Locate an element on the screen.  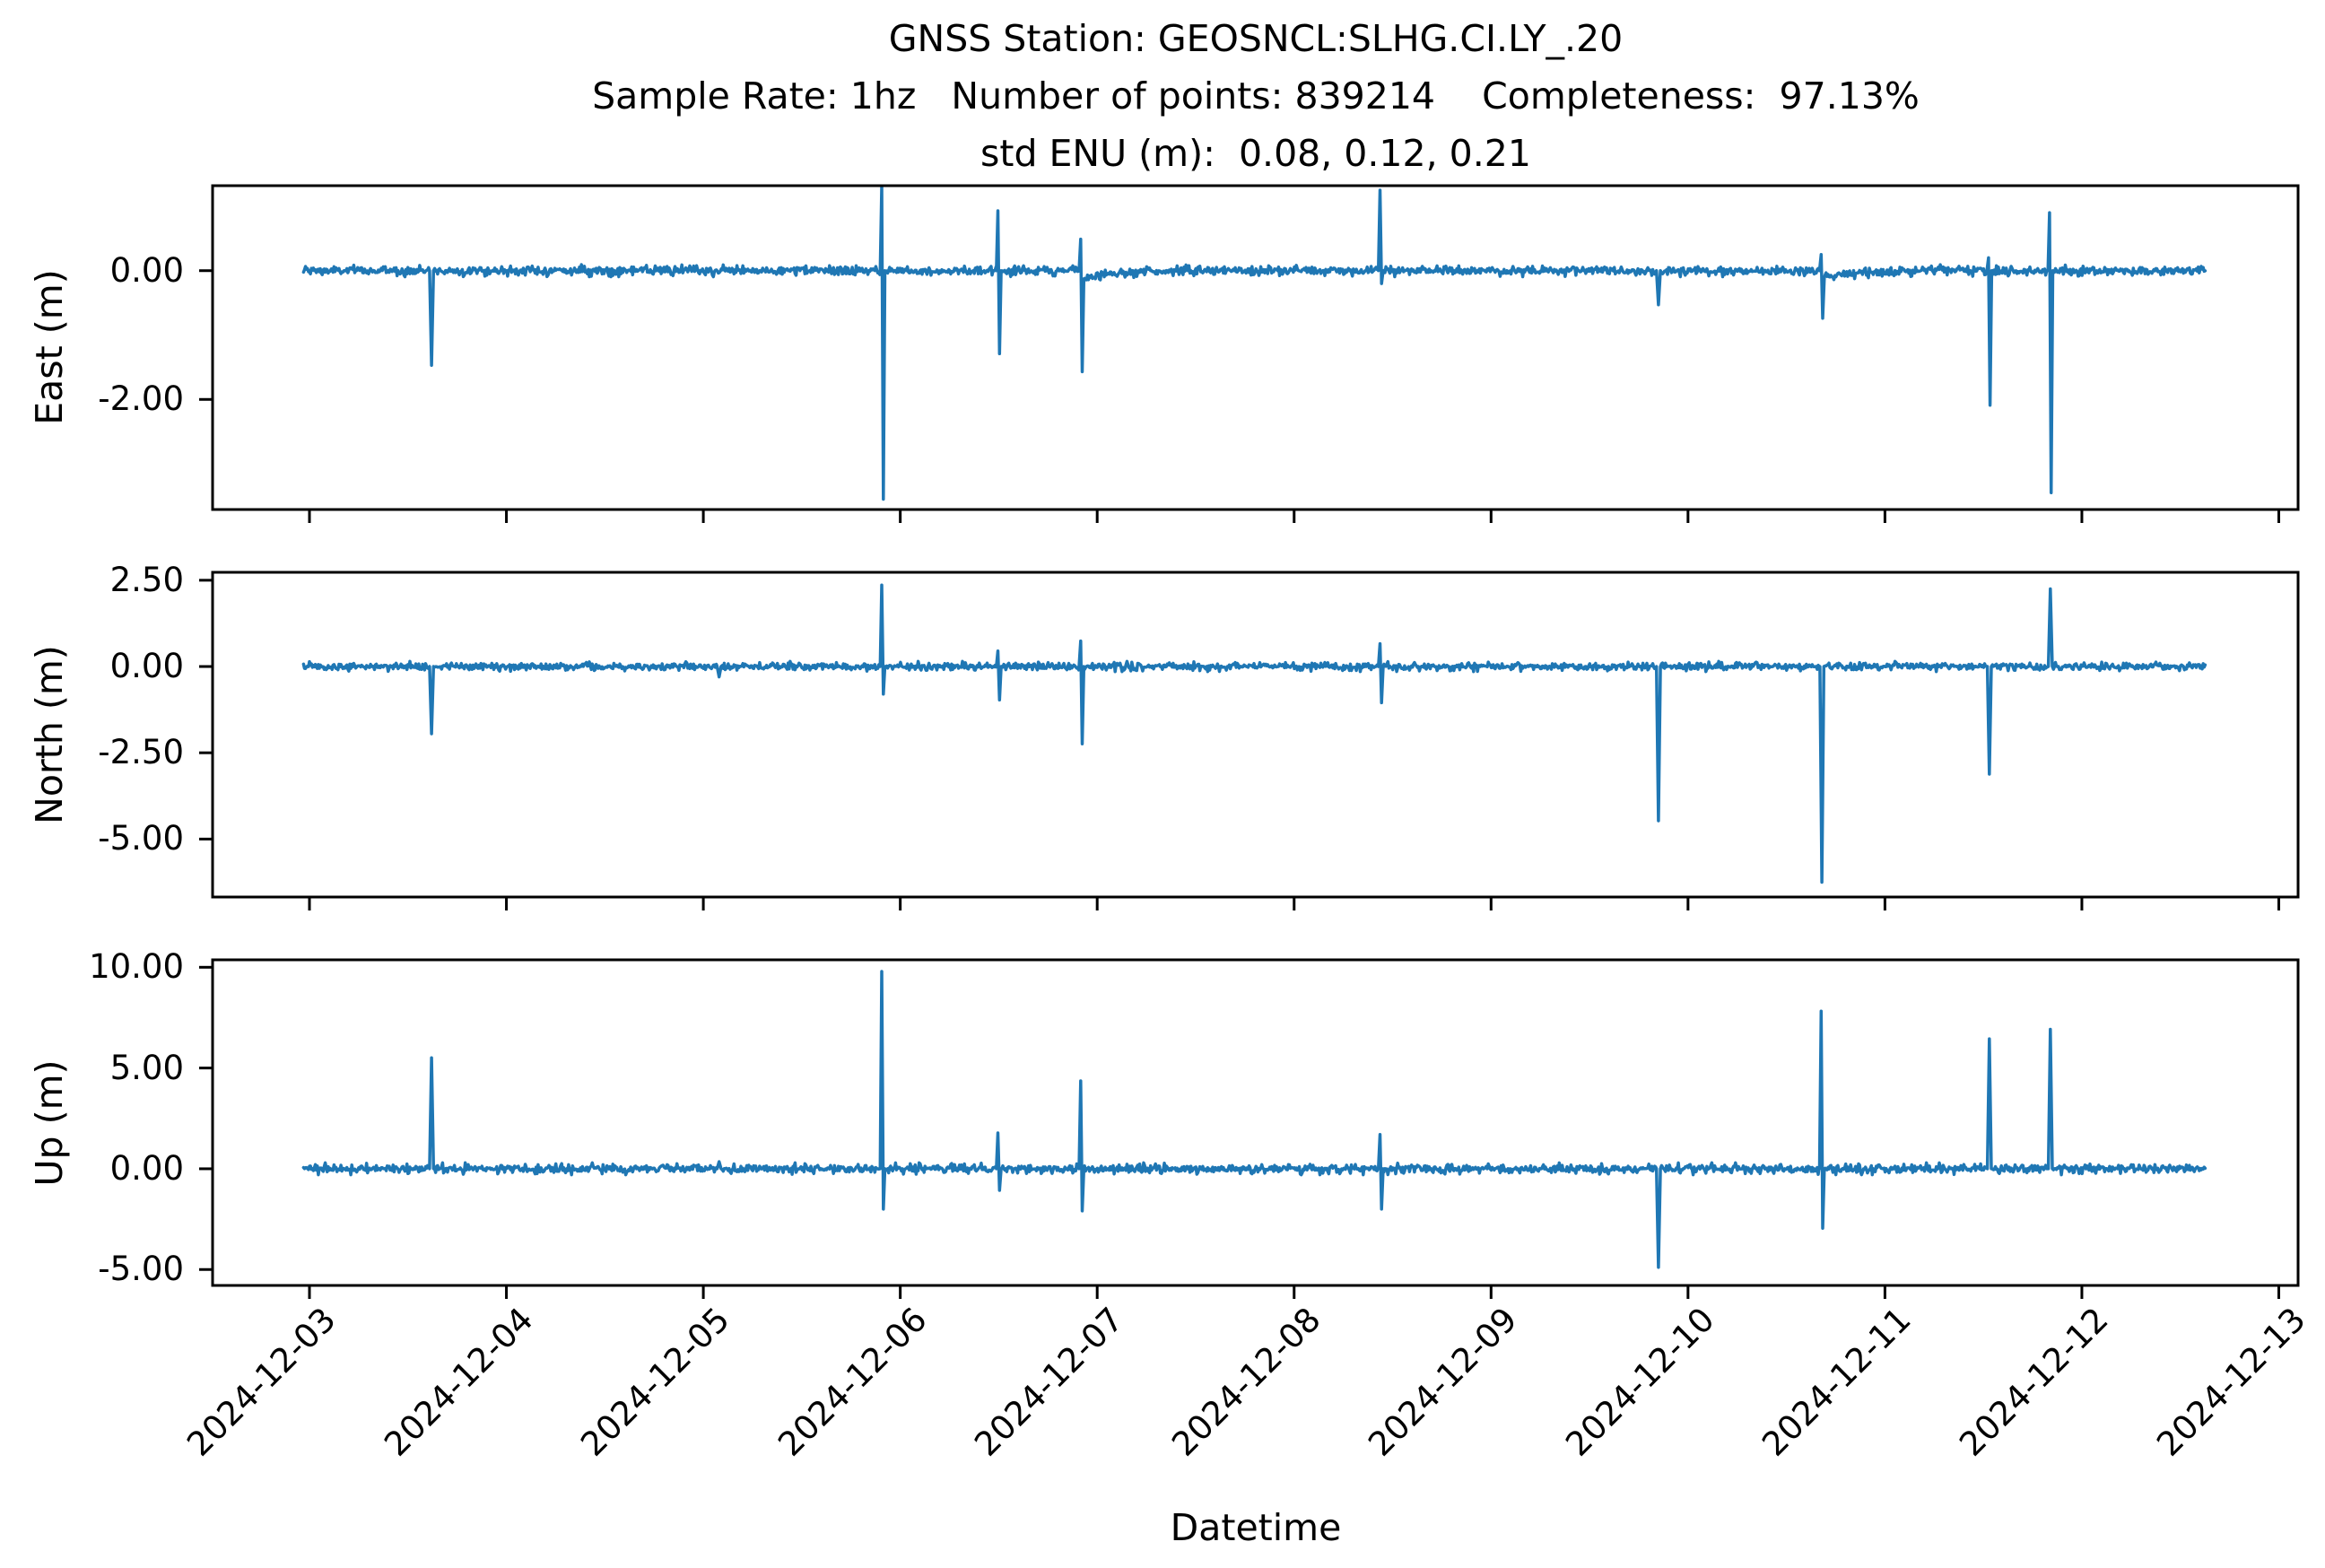
y-axis-label-east: East (m) is located at coordinates (49, 347).